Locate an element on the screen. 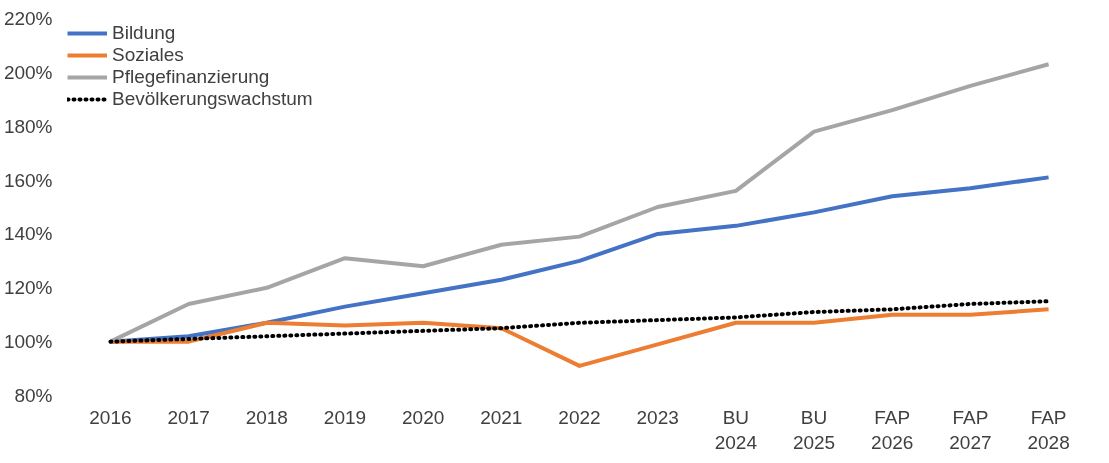  x-tick-label: 2016 is located at coordinates (110, 417).